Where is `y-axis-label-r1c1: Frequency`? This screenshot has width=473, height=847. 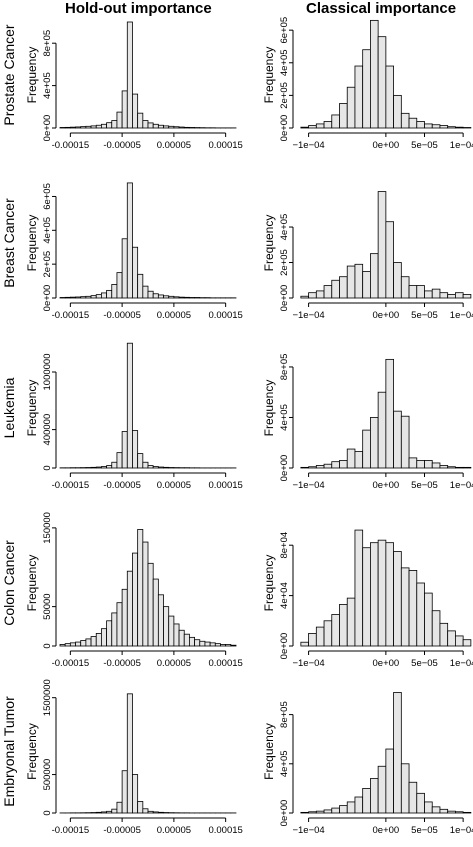 y-axis-label-r1c1: Frequency is located at coordinates (269, 243).